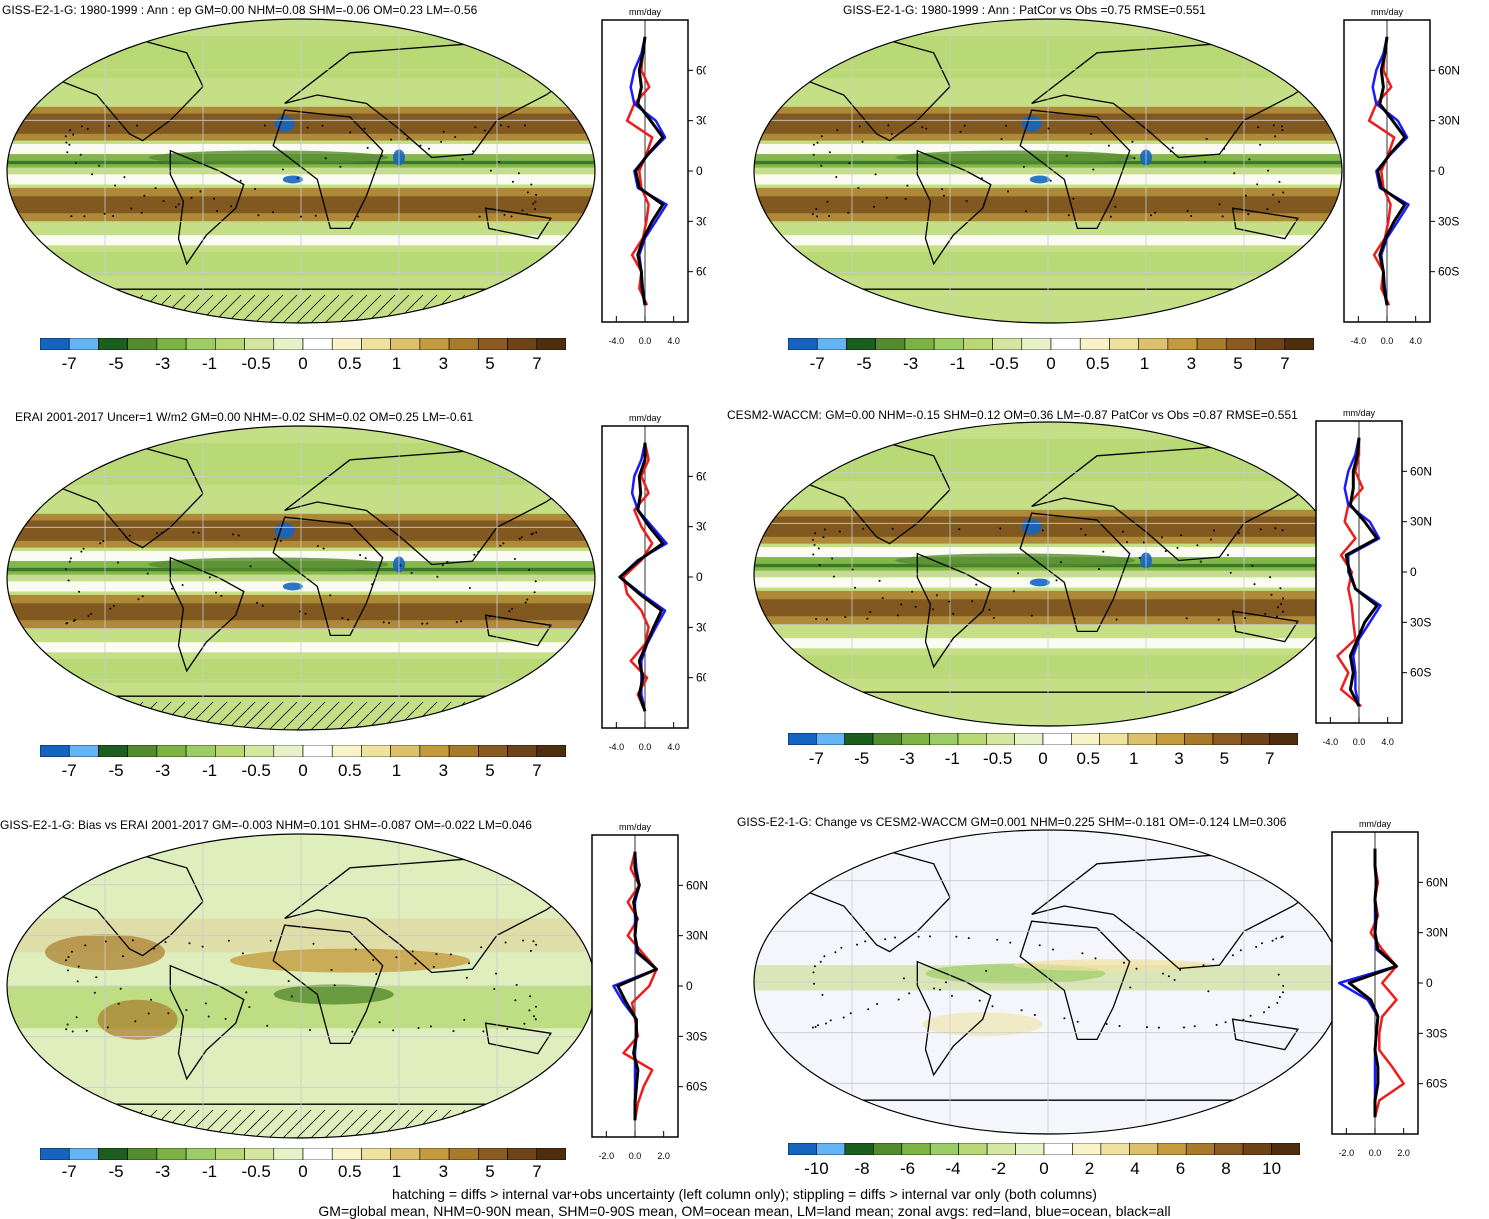 The height and width of the screenshot is (1219, 1489). Describe the element at coordinates (490, 770) in the screenshot. I see `colorbar-label: 5` at that location.